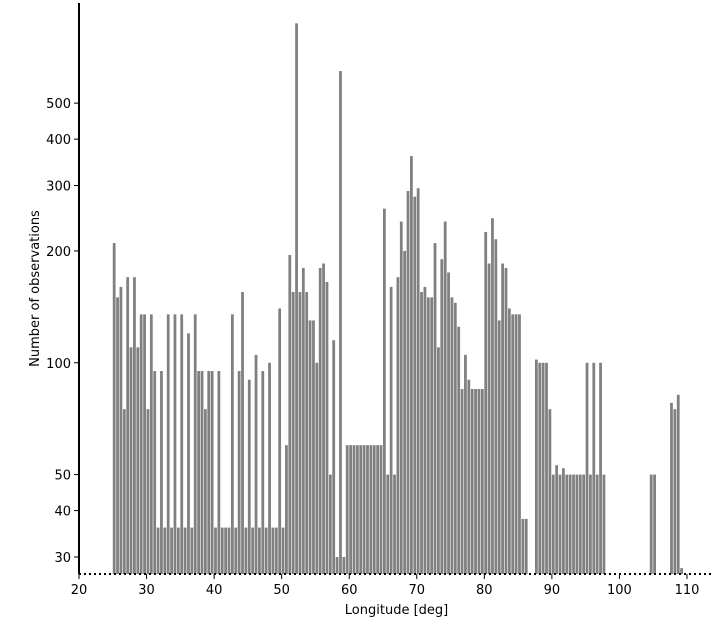 This screenshot has height=637, width=719. Describe the element at coordinates (687, 590) in the screenshot. I see `x-tick-label: 110` at that location.